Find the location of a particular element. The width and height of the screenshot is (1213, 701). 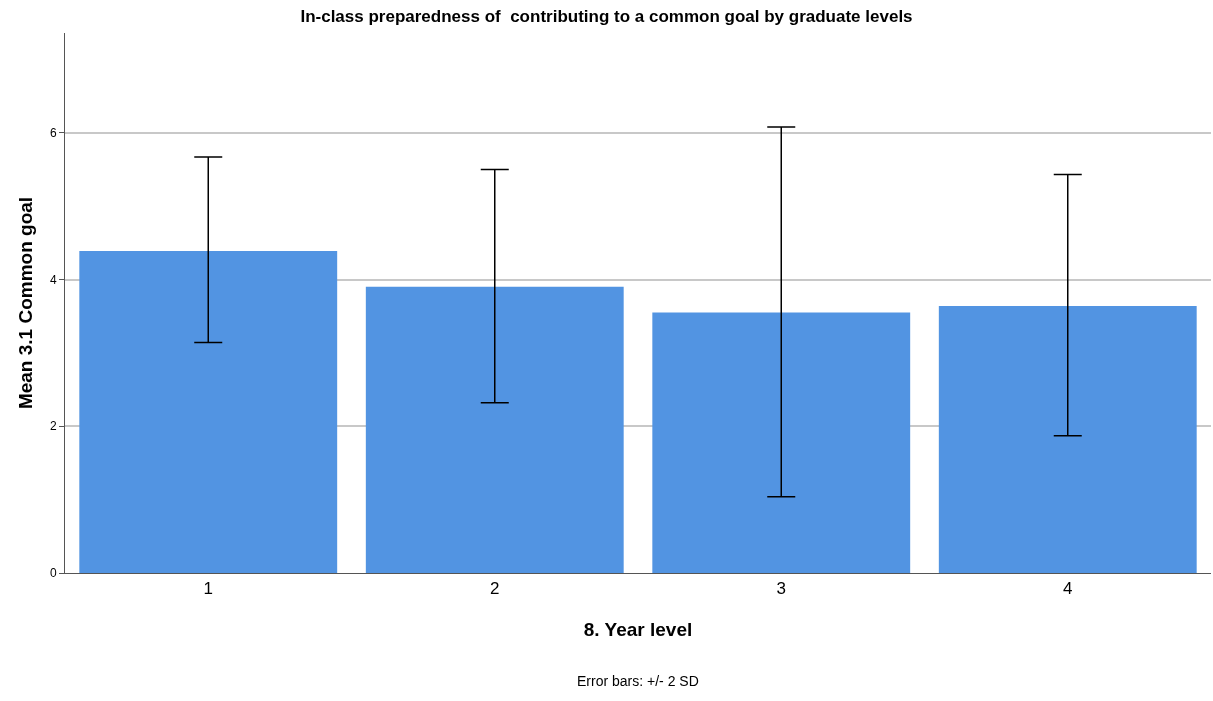

y-tick-label: 6 is located at coordinates (53, 132).